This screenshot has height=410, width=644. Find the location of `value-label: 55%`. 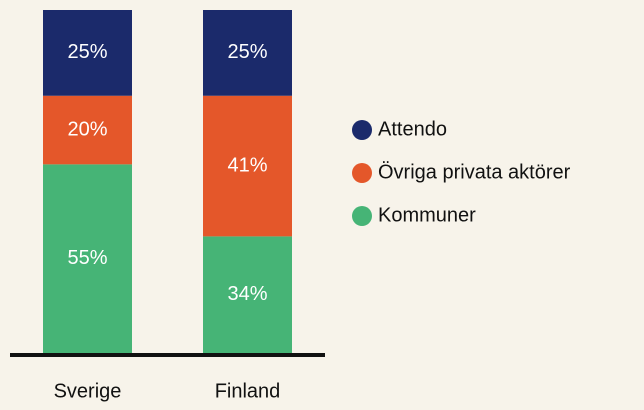

value-label: 55% is located at coordinates (87, 258).